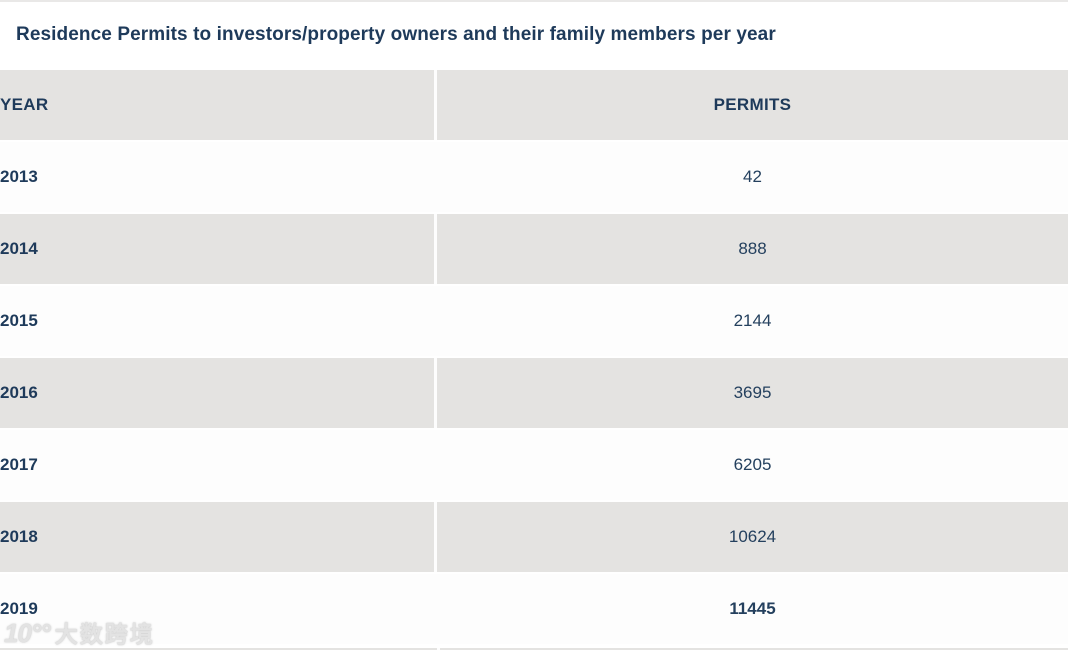 The height and width of the screenshot is (650, 1068). Describe the element at coordinates (752, 609) in the screenshot. I see `permits-cell: 11445` at that location.